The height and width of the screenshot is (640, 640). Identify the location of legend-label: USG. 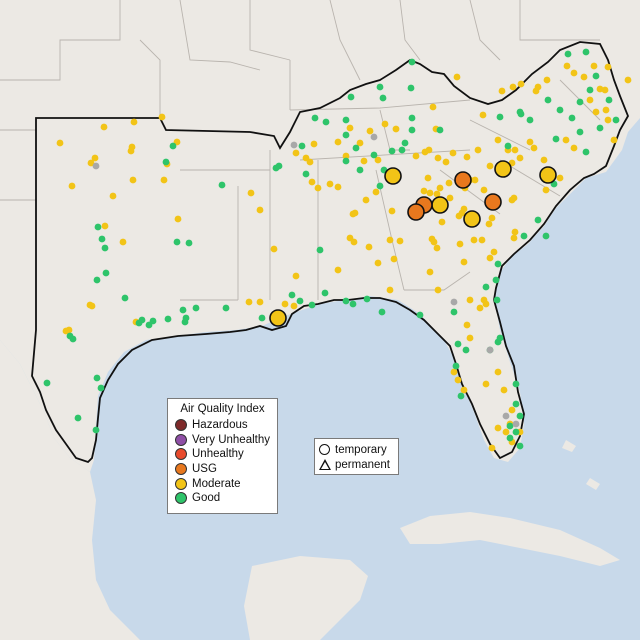
(204, 469).